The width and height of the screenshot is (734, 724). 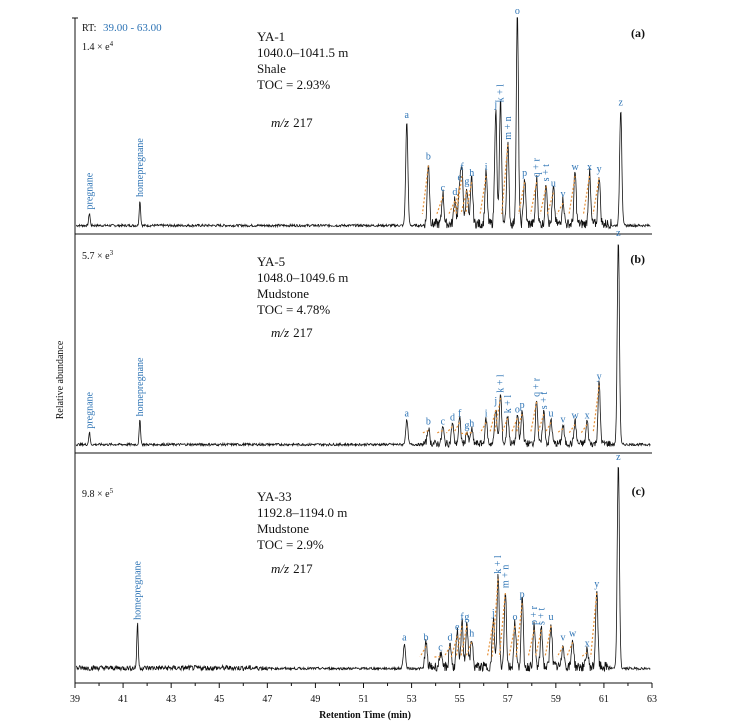 What do you see at coordinates (493, 613) in the screenshot?
I see `peak-label: j` at bounding box center [493, 613].